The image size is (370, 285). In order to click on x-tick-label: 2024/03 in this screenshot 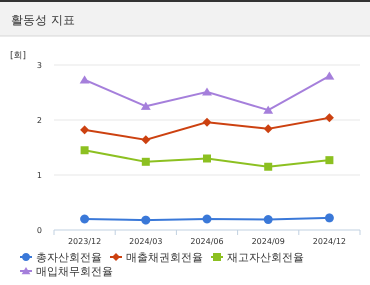, I will do `click(145, 241)`.